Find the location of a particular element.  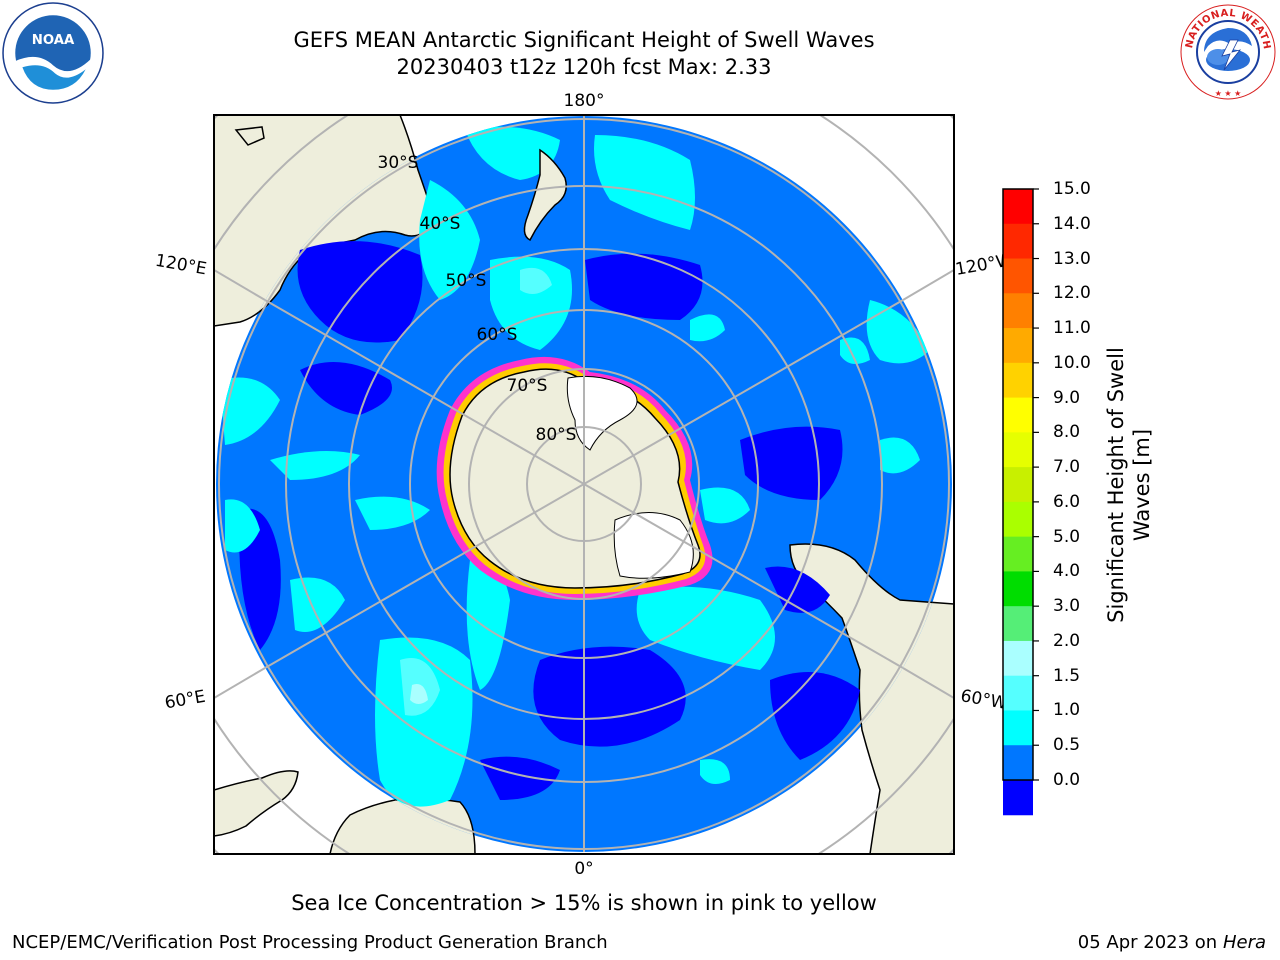

colorbar-tick-label: 0.5 is located at coordinates (1067, 745).